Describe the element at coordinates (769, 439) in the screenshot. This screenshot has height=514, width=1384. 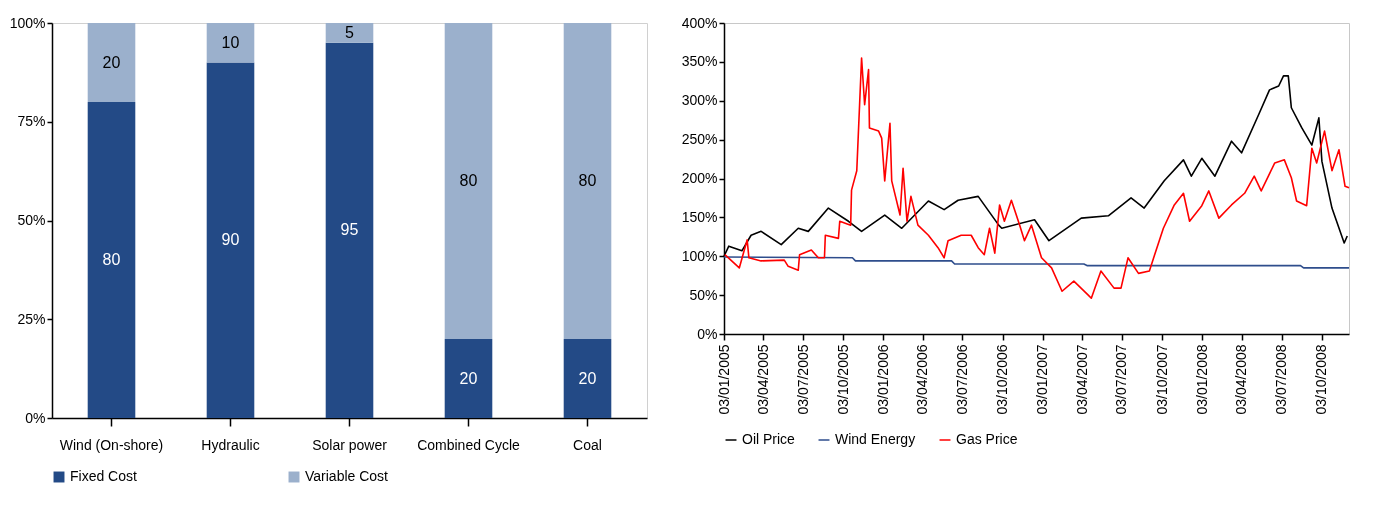
I see `legend-label: Oil Price` at that location.